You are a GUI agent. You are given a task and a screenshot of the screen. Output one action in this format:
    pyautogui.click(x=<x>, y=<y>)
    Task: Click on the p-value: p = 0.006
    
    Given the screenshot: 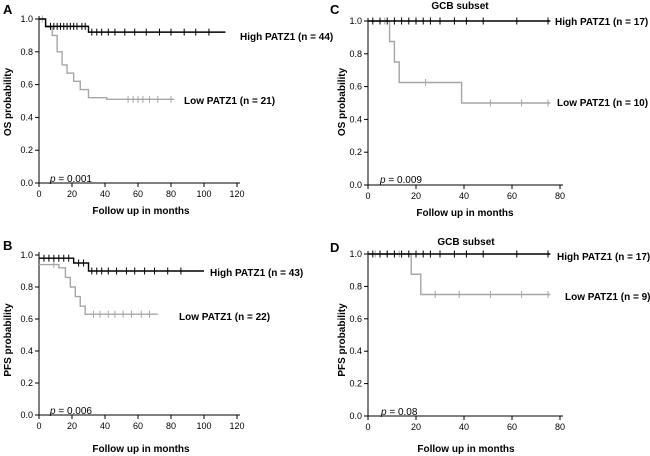 What is the action you would take?
    pyautogui.click(x=70, y=411)
    